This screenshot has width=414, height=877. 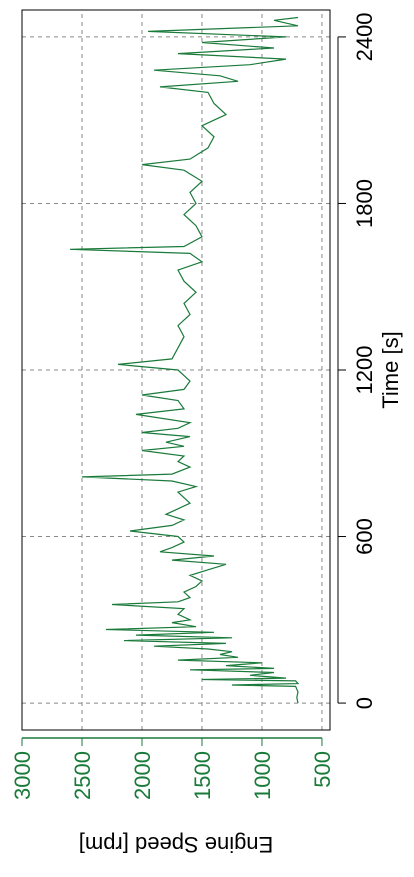 What do you see at coordinates (364, 203) in the screenshot?
I see `x-tick-label: 1800` at bounding box center [364, 203].